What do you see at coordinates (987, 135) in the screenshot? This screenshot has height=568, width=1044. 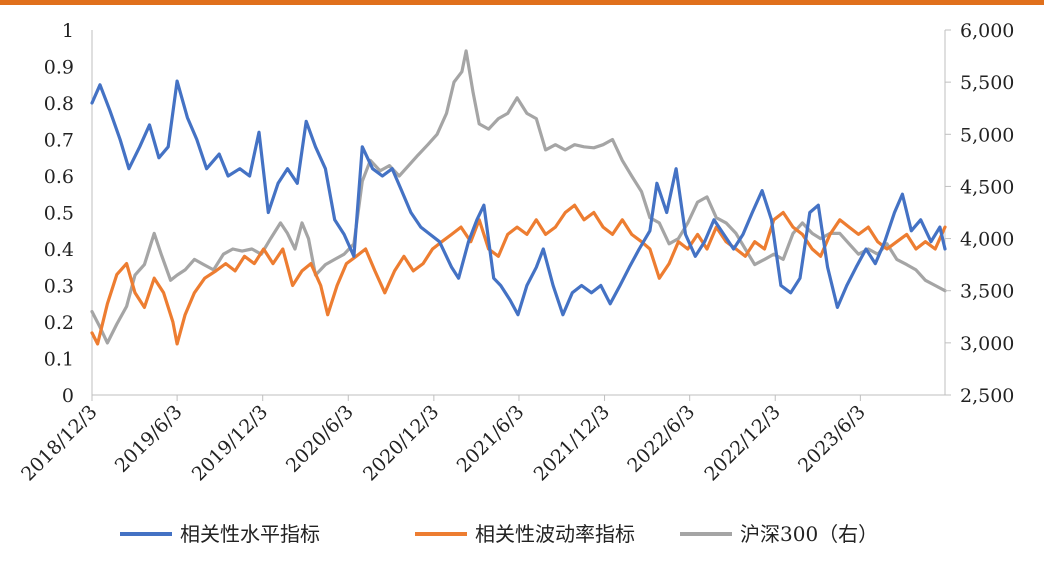 I see `right-tick-label: 5,000` at bounding box center [987, 135].